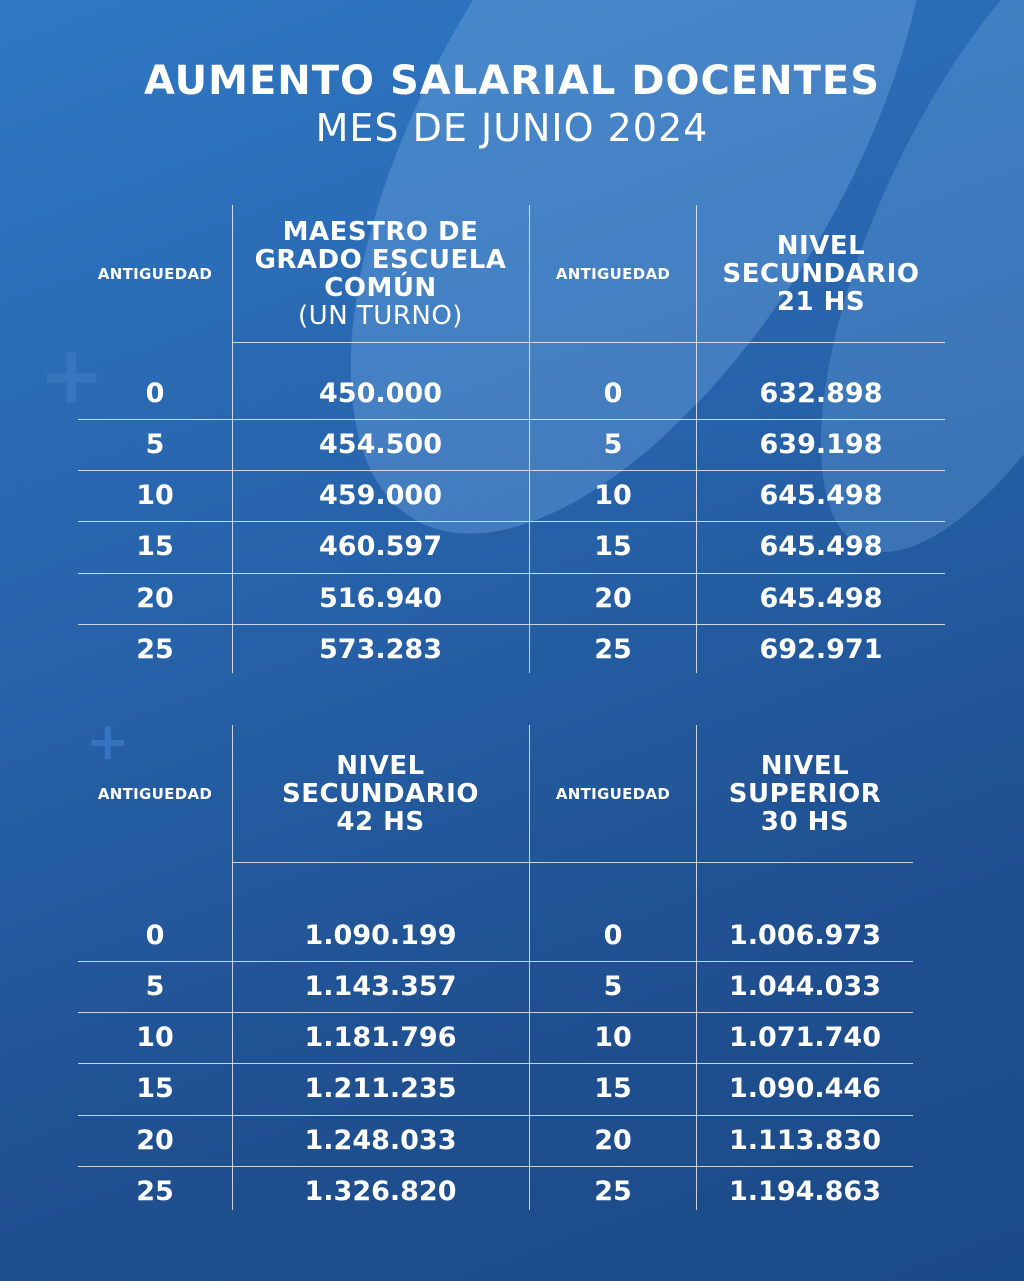 This screenshot has height=1281, width=1024. What do you see at coordinates (512, 81) in the screenshot?
I see `page-title: AUMENTO SALARIAL DOCENTES` at bounding box center [512, 81].